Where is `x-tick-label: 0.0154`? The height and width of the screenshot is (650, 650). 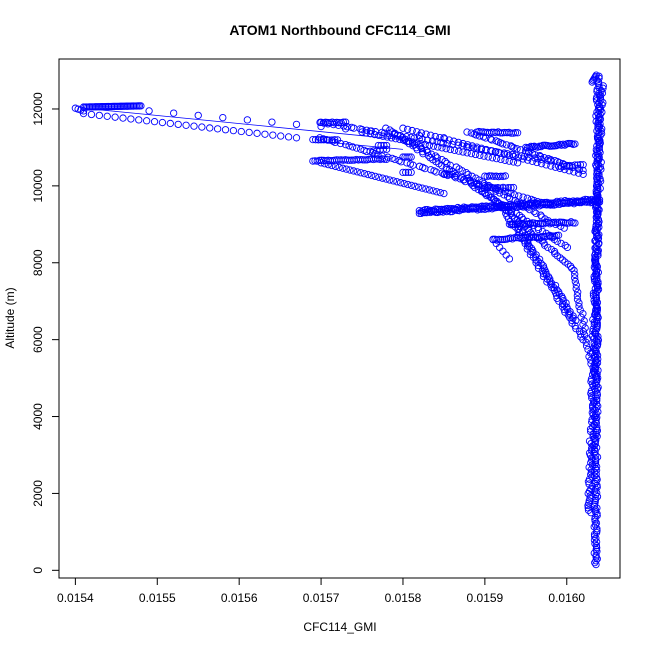 x-tick-label: 0.0154 is located at coordinates (75, 598).